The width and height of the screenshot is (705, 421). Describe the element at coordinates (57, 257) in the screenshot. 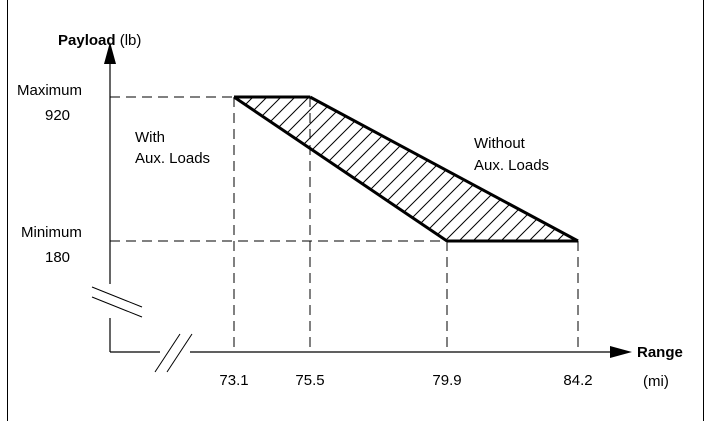

I see `y-tick-min-line2: 180` at that location.